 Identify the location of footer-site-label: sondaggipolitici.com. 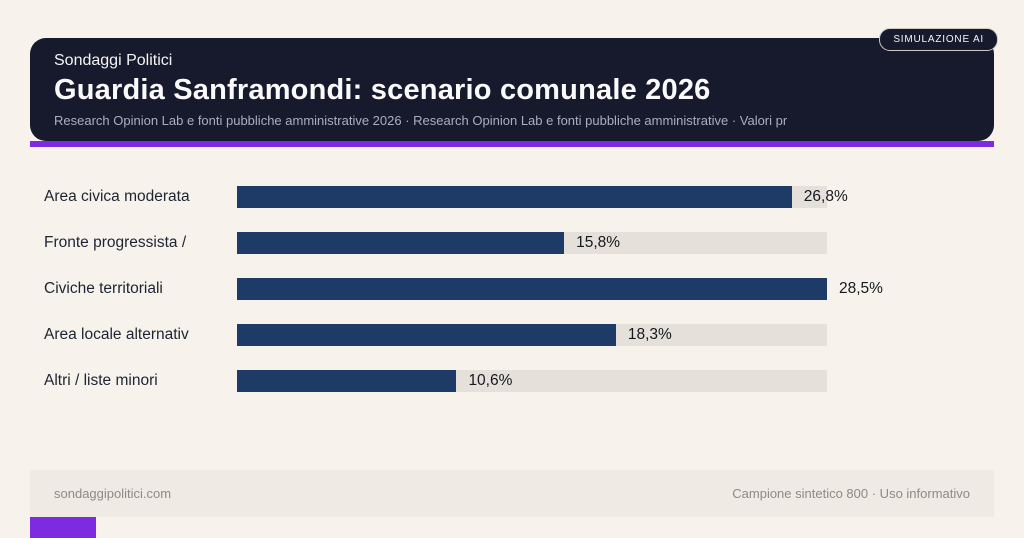
(113, 493).